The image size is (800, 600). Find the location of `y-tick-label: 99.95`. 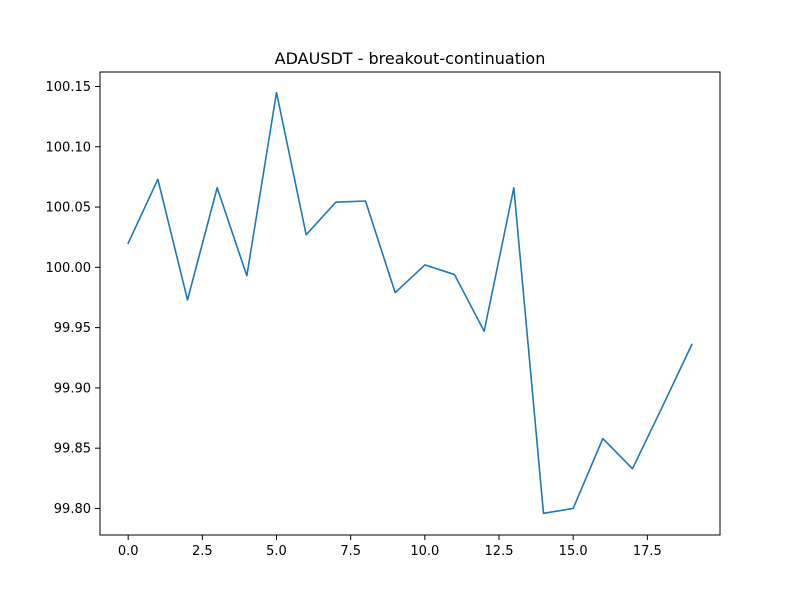

y-tick-label: 99.95 is located at coordinates (72, 328).